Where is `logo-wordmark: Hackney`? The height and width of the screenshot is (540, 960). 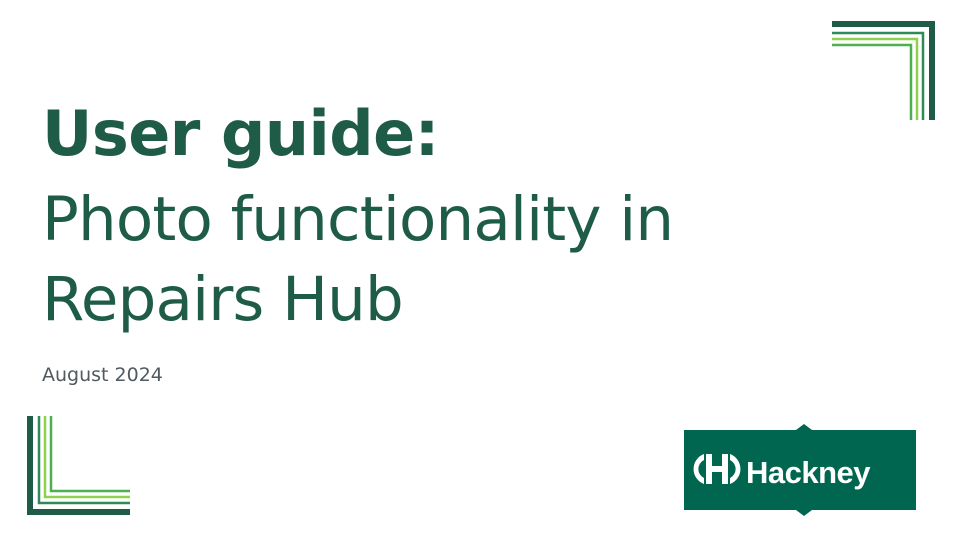 logo-wordmark: Hackney is located at coordinates (808, 472).